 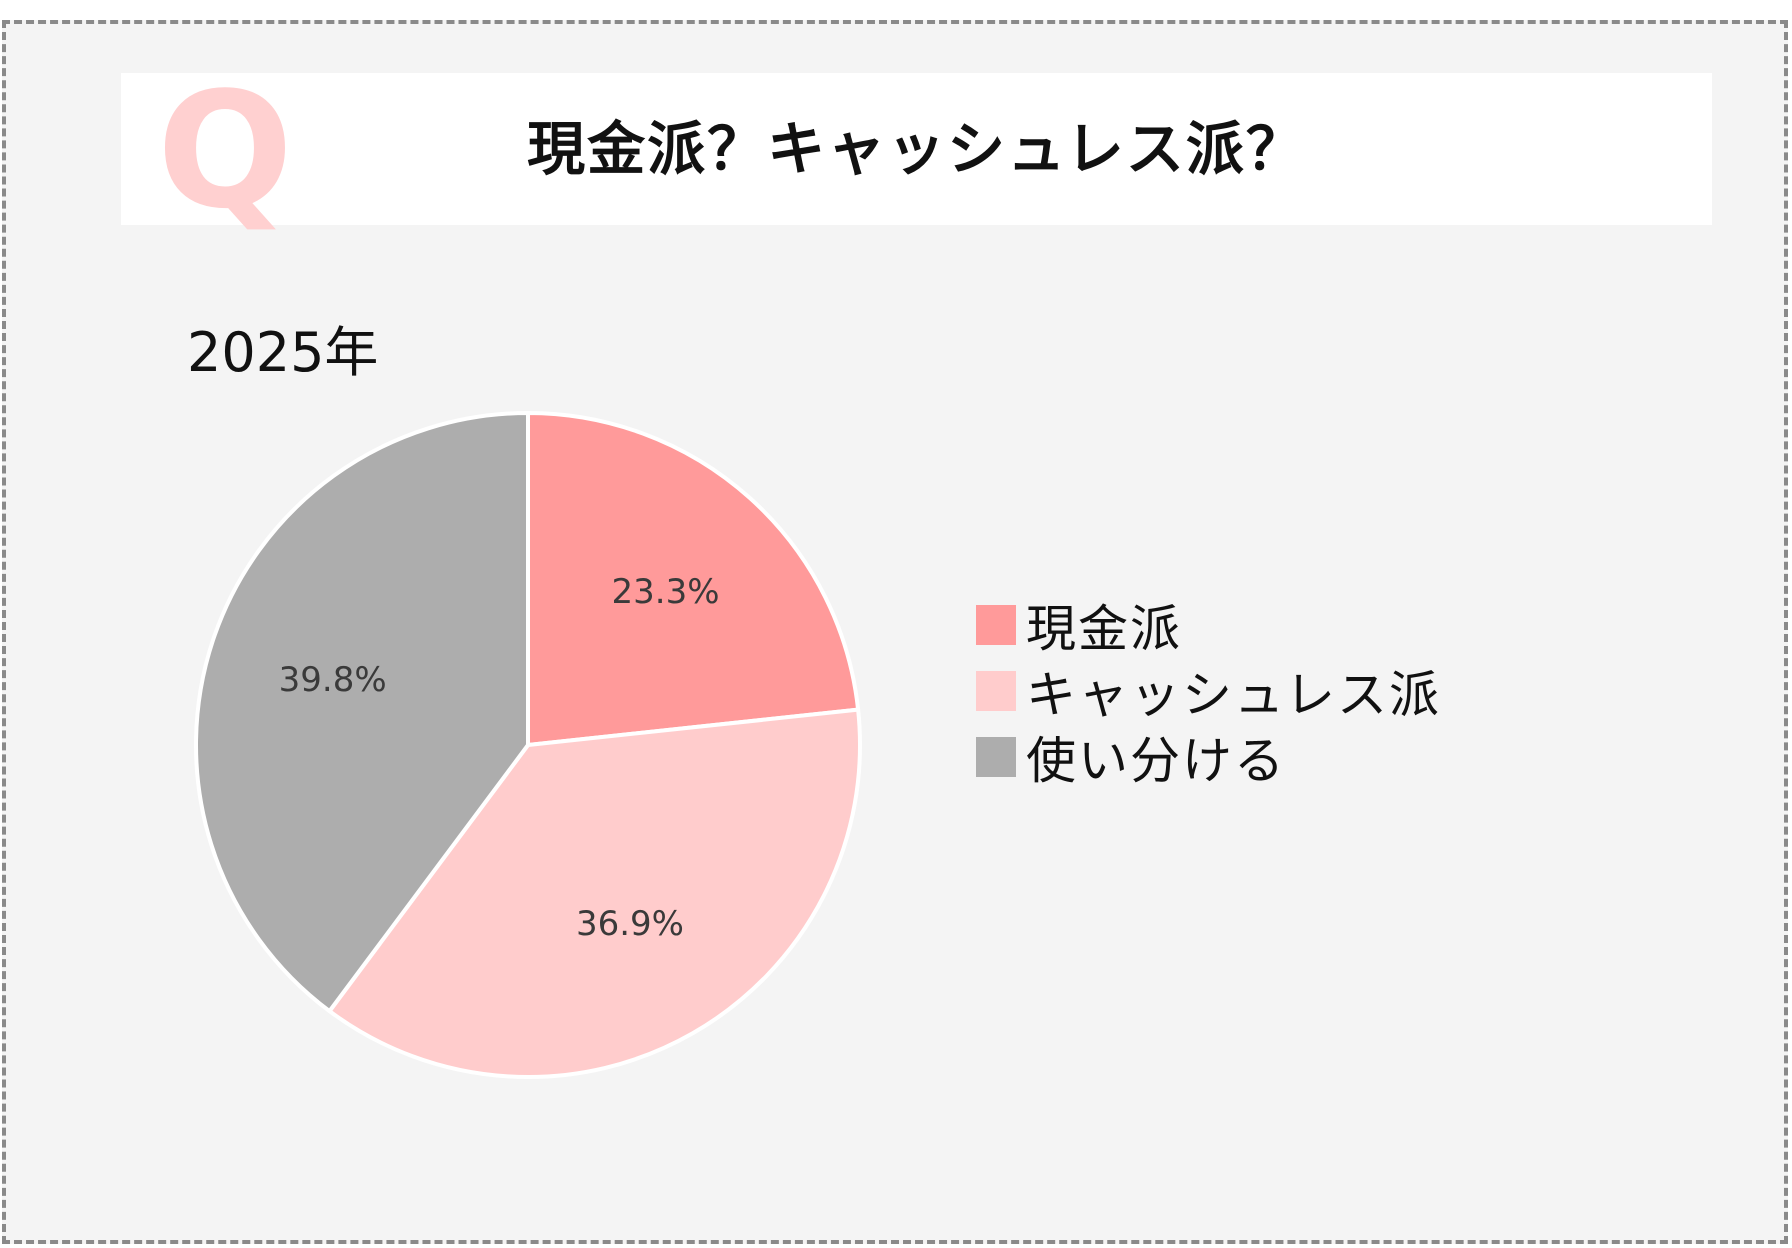 What do you see at coordinates (666, 592) in the screenshot?
I see `slice-label: 23.3%` at bounding box center [666, 592].